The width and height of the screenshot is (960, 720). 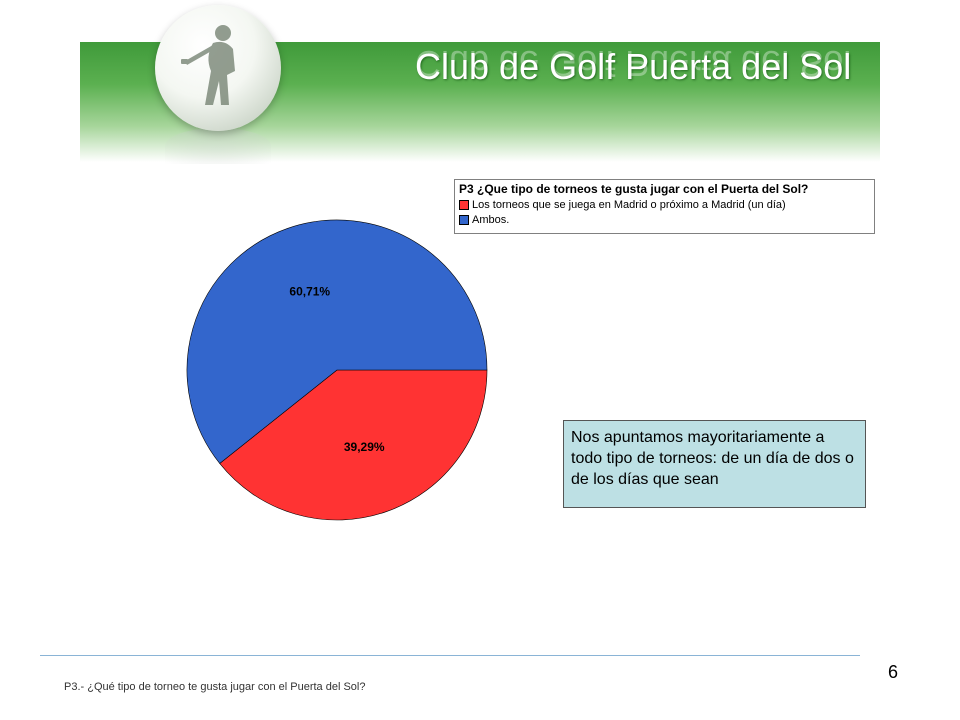 I want to click on pie-slice-madrid, so click(x=353, y=445).